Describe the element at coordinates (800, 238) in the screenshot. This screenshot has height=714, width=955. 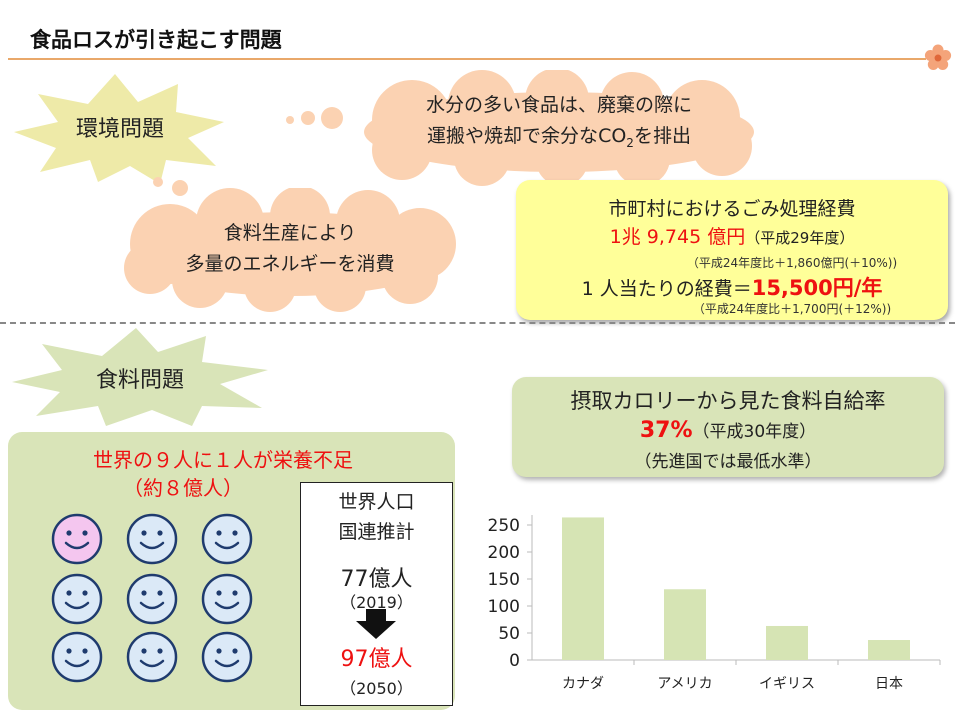
I see `garbage-amount-year: （平成29年度）` at that location.